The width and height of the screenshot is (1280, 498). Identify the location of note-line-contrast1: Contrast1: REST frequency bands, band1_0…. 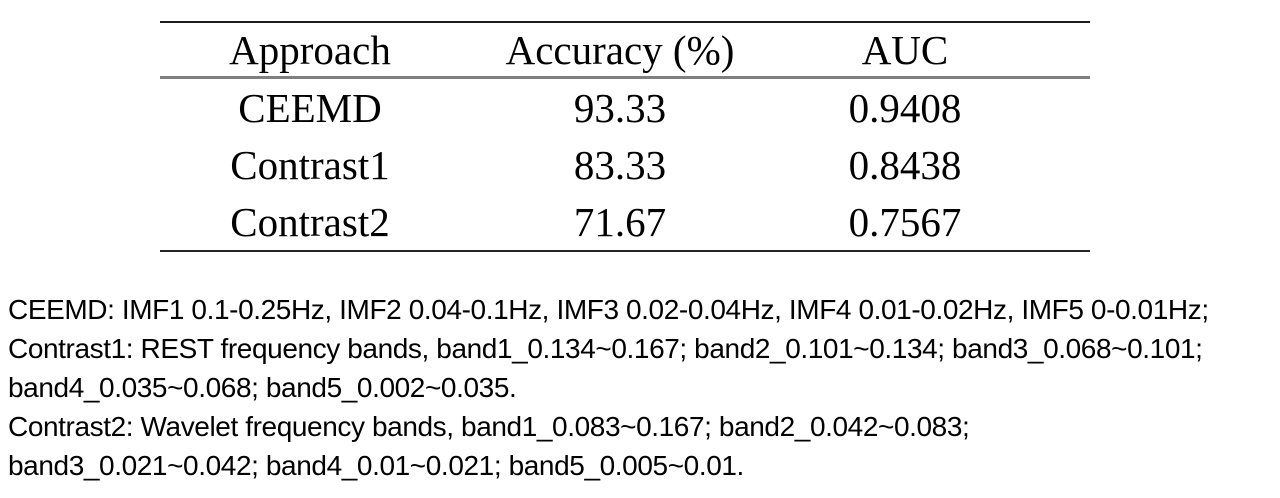
(605, 348).